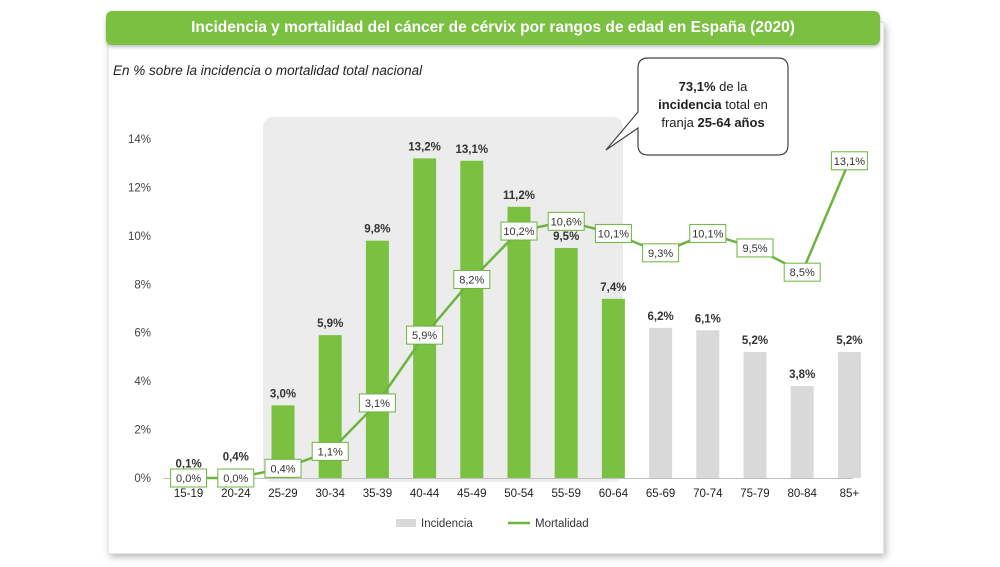 The height and width of the screenshot is (567, 1000). What do you see at coordinates (519, 494) in the screenshot?
I see `x-tick-label: 50-54` at bounding box center [519, 494].